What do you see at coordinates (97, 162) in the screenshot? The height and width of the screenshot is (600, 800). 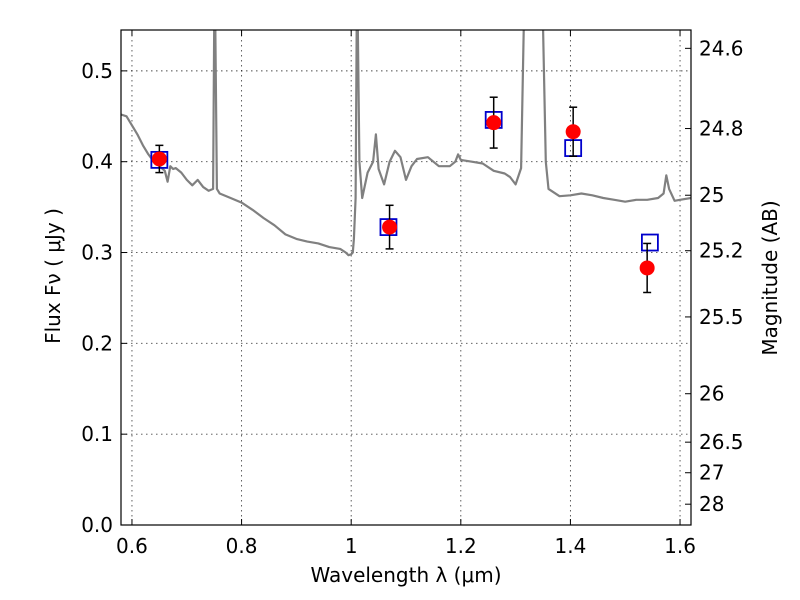 I see `y-tick-label: 0.4` at bounding box center [97, 162].